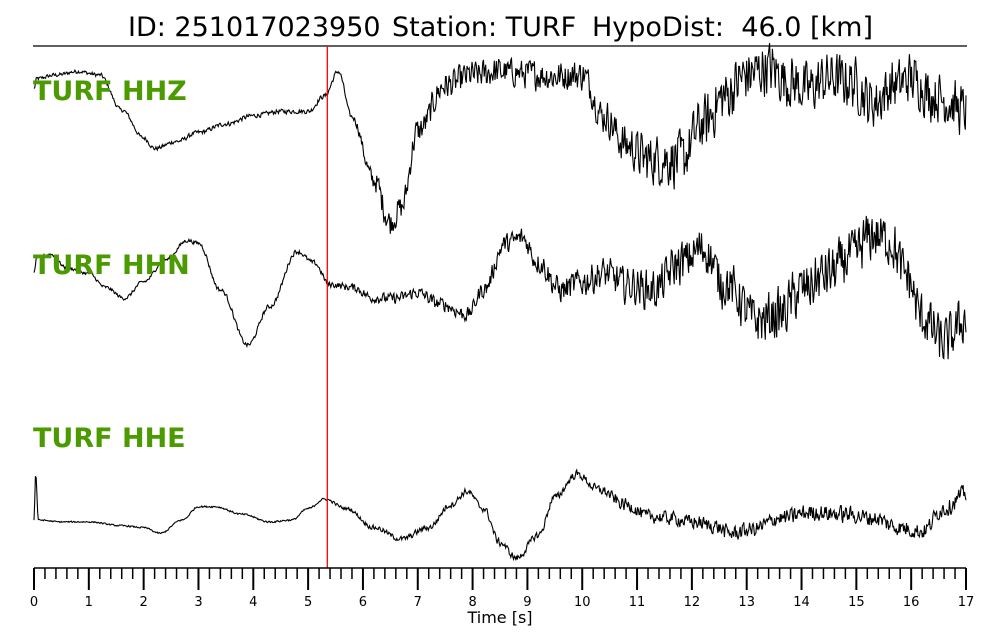 This screenshot has width=1000, height=640. What do you see at coordinates (34, 602) in the screenshot?
I see `x-tick-label: 0` at bounding box center [34, 602].